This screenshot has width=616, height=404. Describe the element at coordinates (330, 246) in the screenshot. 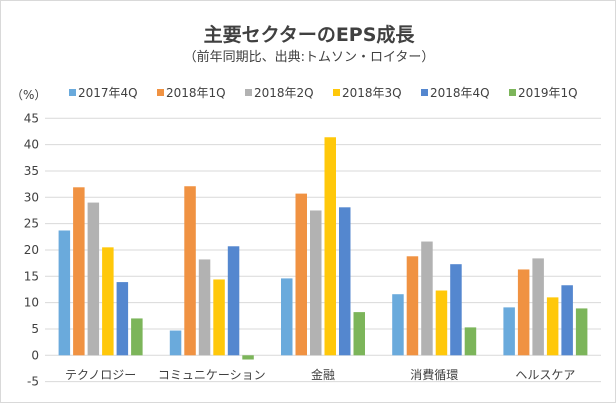

I see `bar-2018年3Q-金融` at that location.